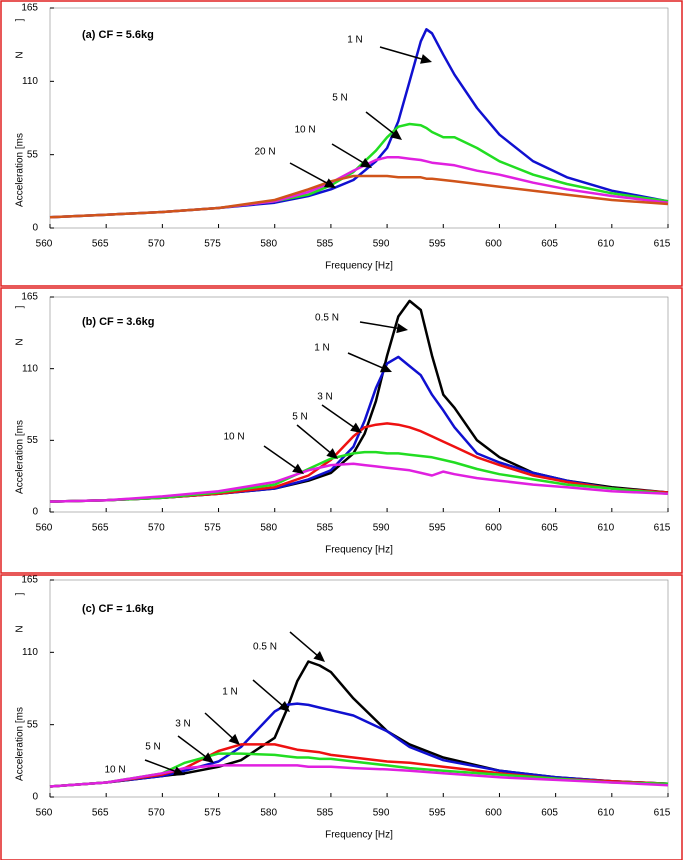 Image resolution: width=683 pixels, height=860 pixels. What do you see at coordinates (264, 152) in the screenshot?
I see `series-label: 20 N` at bounding box center [264, 152].